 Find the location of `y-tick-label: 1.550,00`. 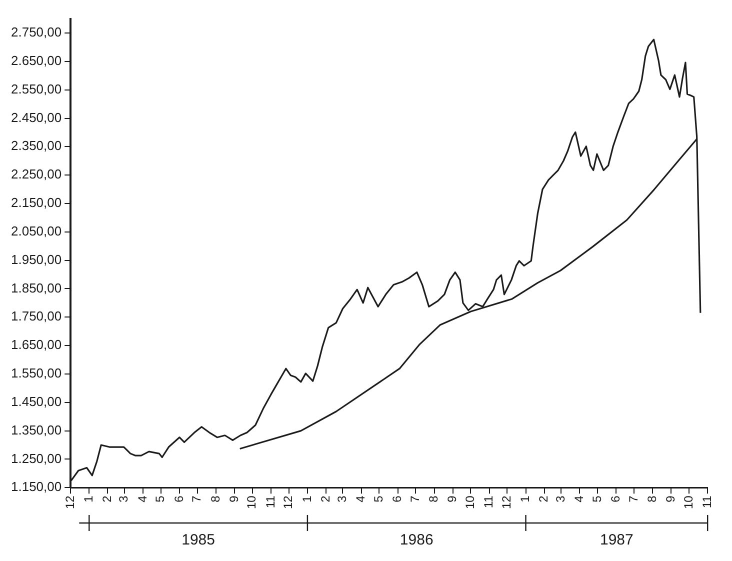

y-tick-label: 1.550,00 is located at coordinates (36, 373).